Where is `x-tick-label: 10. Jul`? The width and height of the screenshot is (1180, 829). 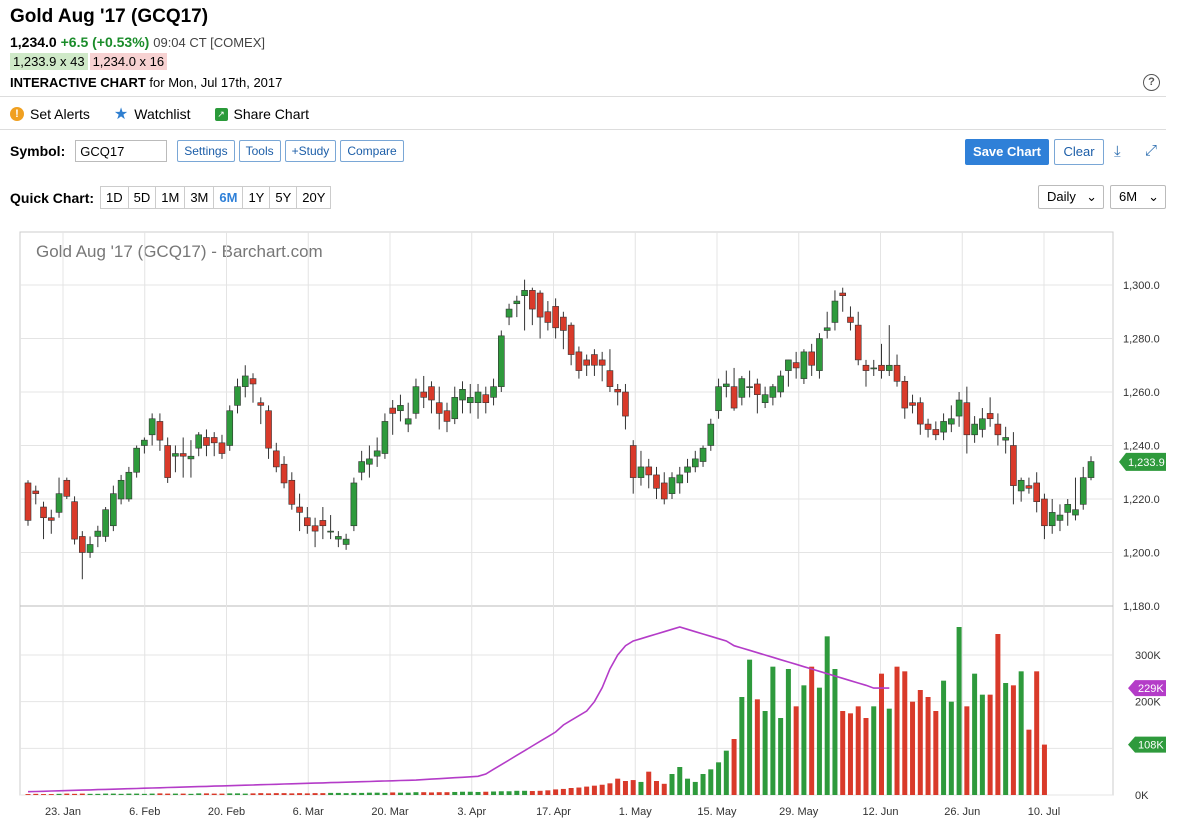
x-tick-label: 10. Jul is located at coordinates (1044, 812).